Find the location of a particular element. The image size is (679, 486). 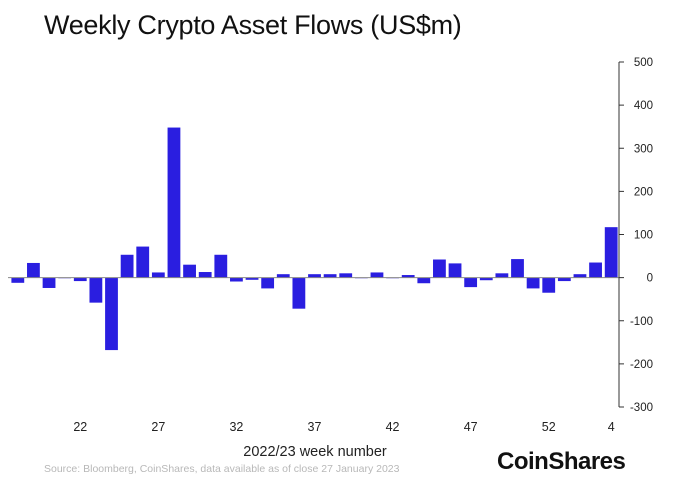

x-axis-label: 2022/23 week number is located at coordinates (315, 452).